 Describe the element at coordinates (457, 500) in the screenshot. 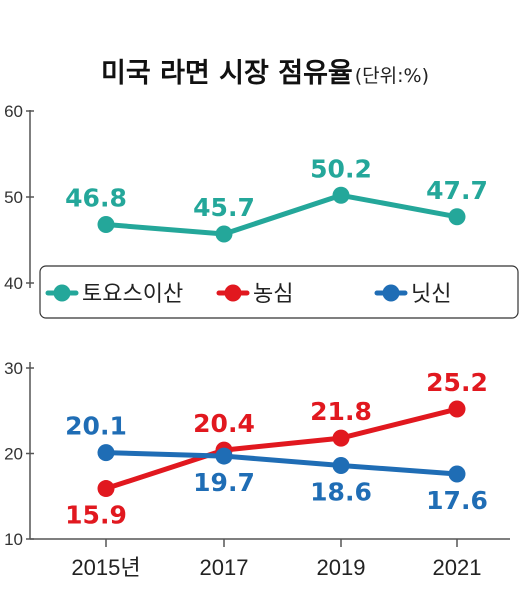

I see `data-label: 17.6` at that location.